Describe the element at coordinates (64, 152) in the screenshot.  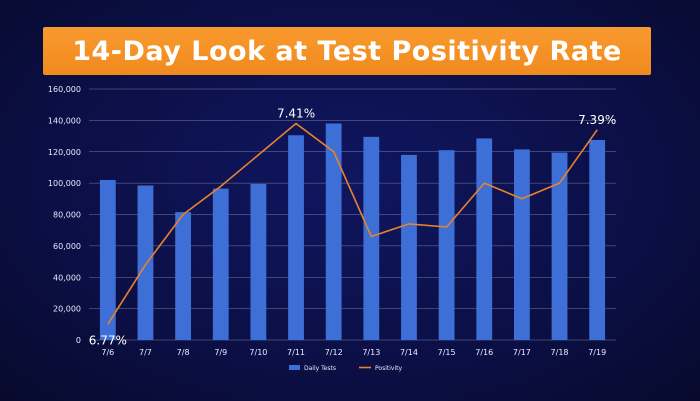
I see `y-tick-label: 120,000` at that location.